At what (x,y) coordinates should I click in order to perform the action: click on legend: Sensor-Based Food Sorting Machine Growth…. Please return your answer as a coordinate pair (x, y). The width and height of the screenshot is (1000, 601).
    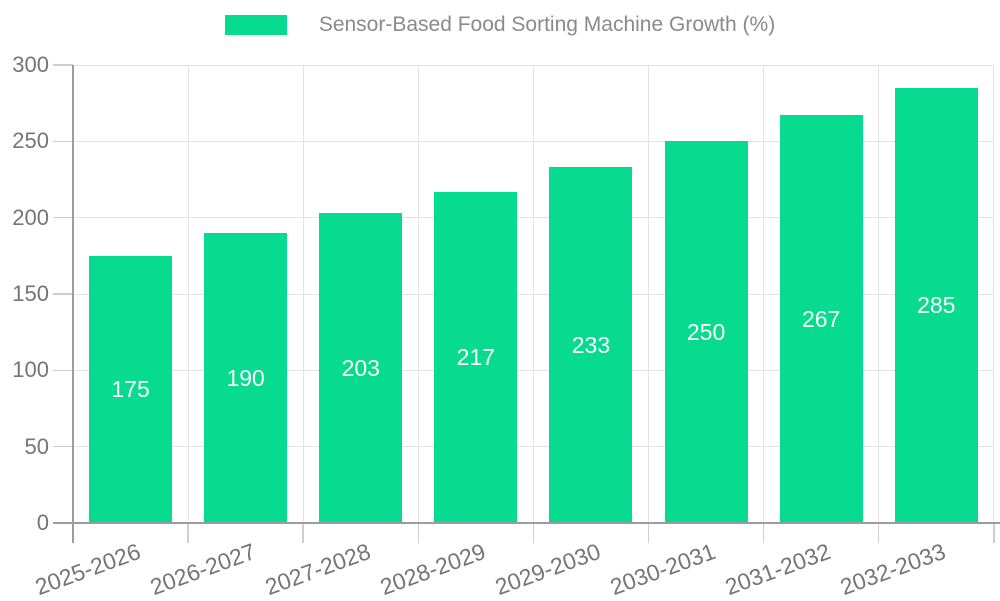
    Looking at the image, I should click on (500, 25).